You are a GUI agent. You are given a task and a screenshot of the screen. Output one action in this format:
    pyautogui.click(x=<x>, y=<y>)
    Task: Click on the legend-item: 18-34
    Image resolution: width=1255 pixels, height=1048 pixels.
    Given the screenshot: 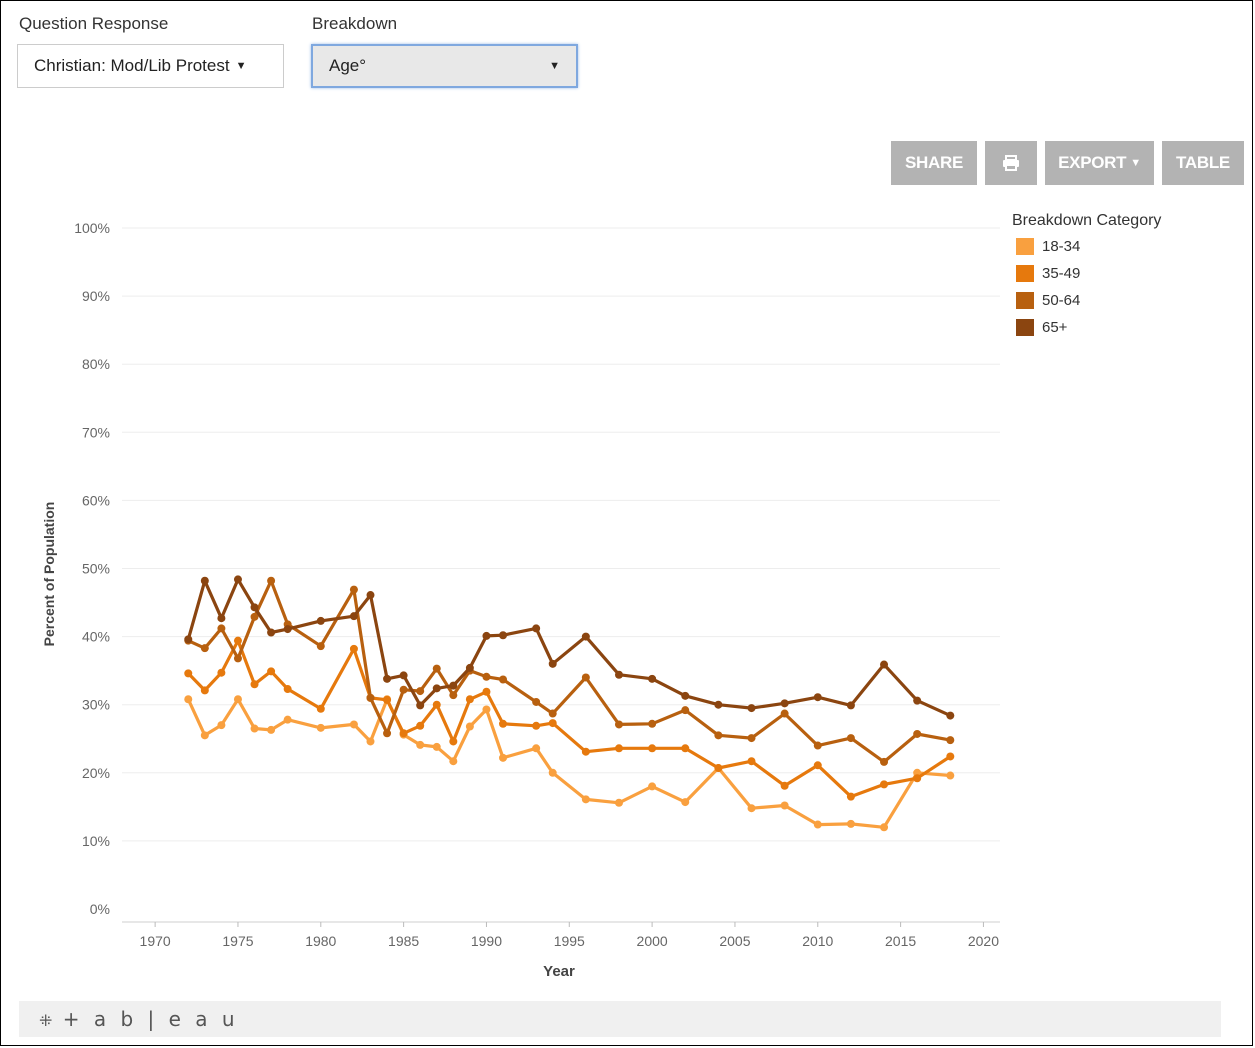 What is the action you would take?
    pyautogui.click(x=1048, y=246)
    